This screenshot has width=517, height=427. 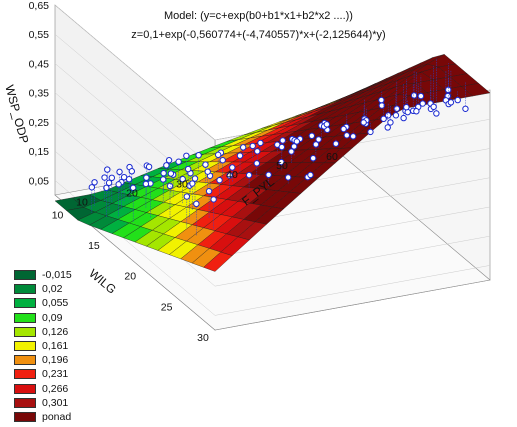 I want to click on legend-item: 0,161, so click(x=43, y=346).